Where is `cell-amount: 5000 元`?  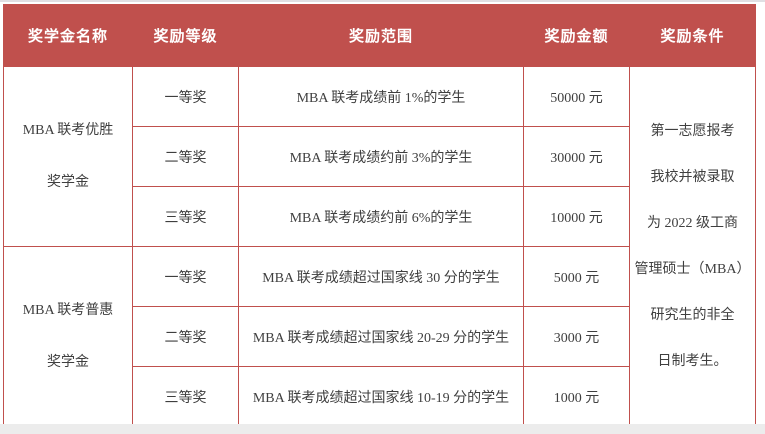
cell-amount: 5000 元 is located at coordinates (576, 276).